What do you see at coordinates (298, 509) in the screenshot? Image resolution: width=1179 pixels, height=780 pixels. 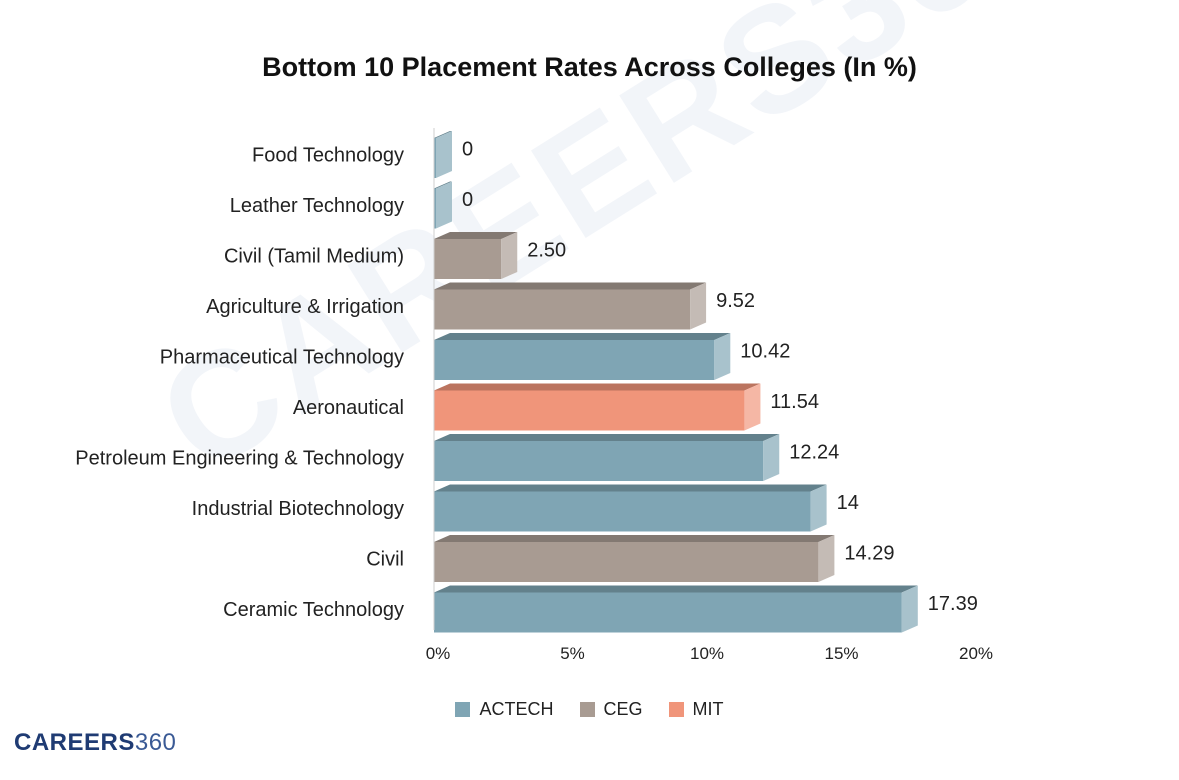 I see `category-label: Industrial Biotechnology` at bounding box center [298, 509].